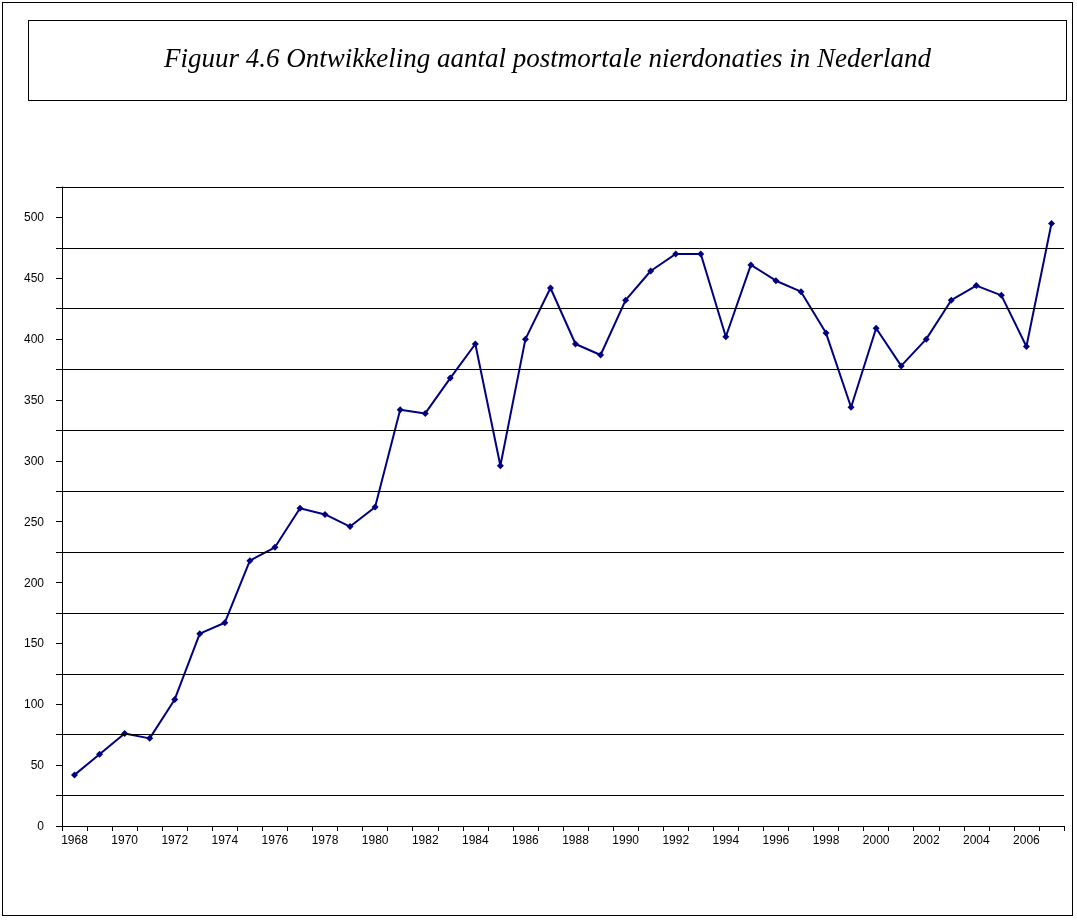  I want to click on chart-title: Figuur 4.6 Ontwikkeling aantal postmortale nierdonaties in Nederland, so click(547, 58).